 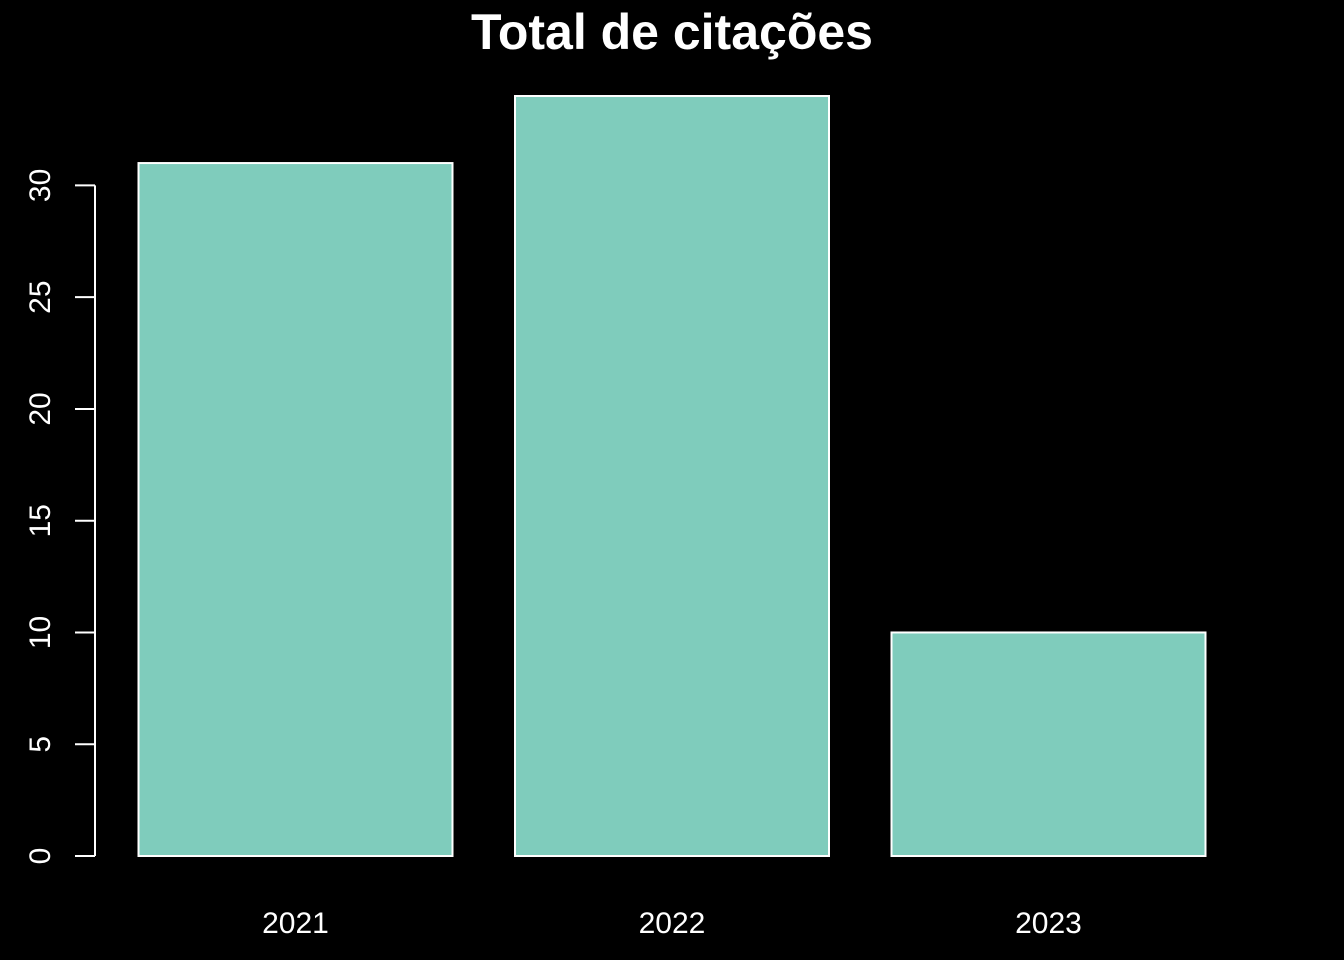 I want to click on y-tick-label-25: 25, so click(x=40, y=296).